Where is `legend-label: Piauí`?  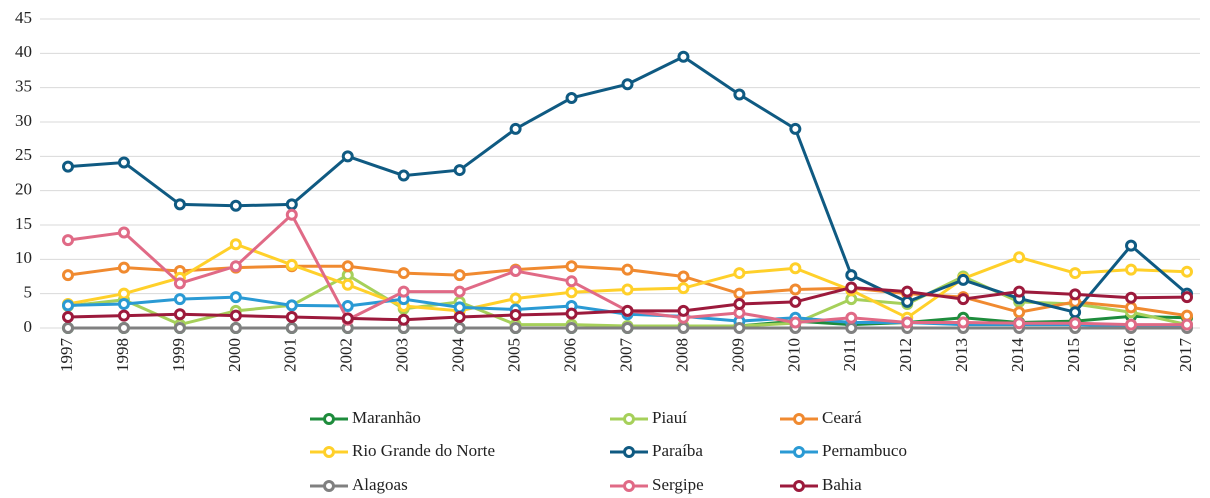
legend-label: Piauí is located at coordinates (669, 417).